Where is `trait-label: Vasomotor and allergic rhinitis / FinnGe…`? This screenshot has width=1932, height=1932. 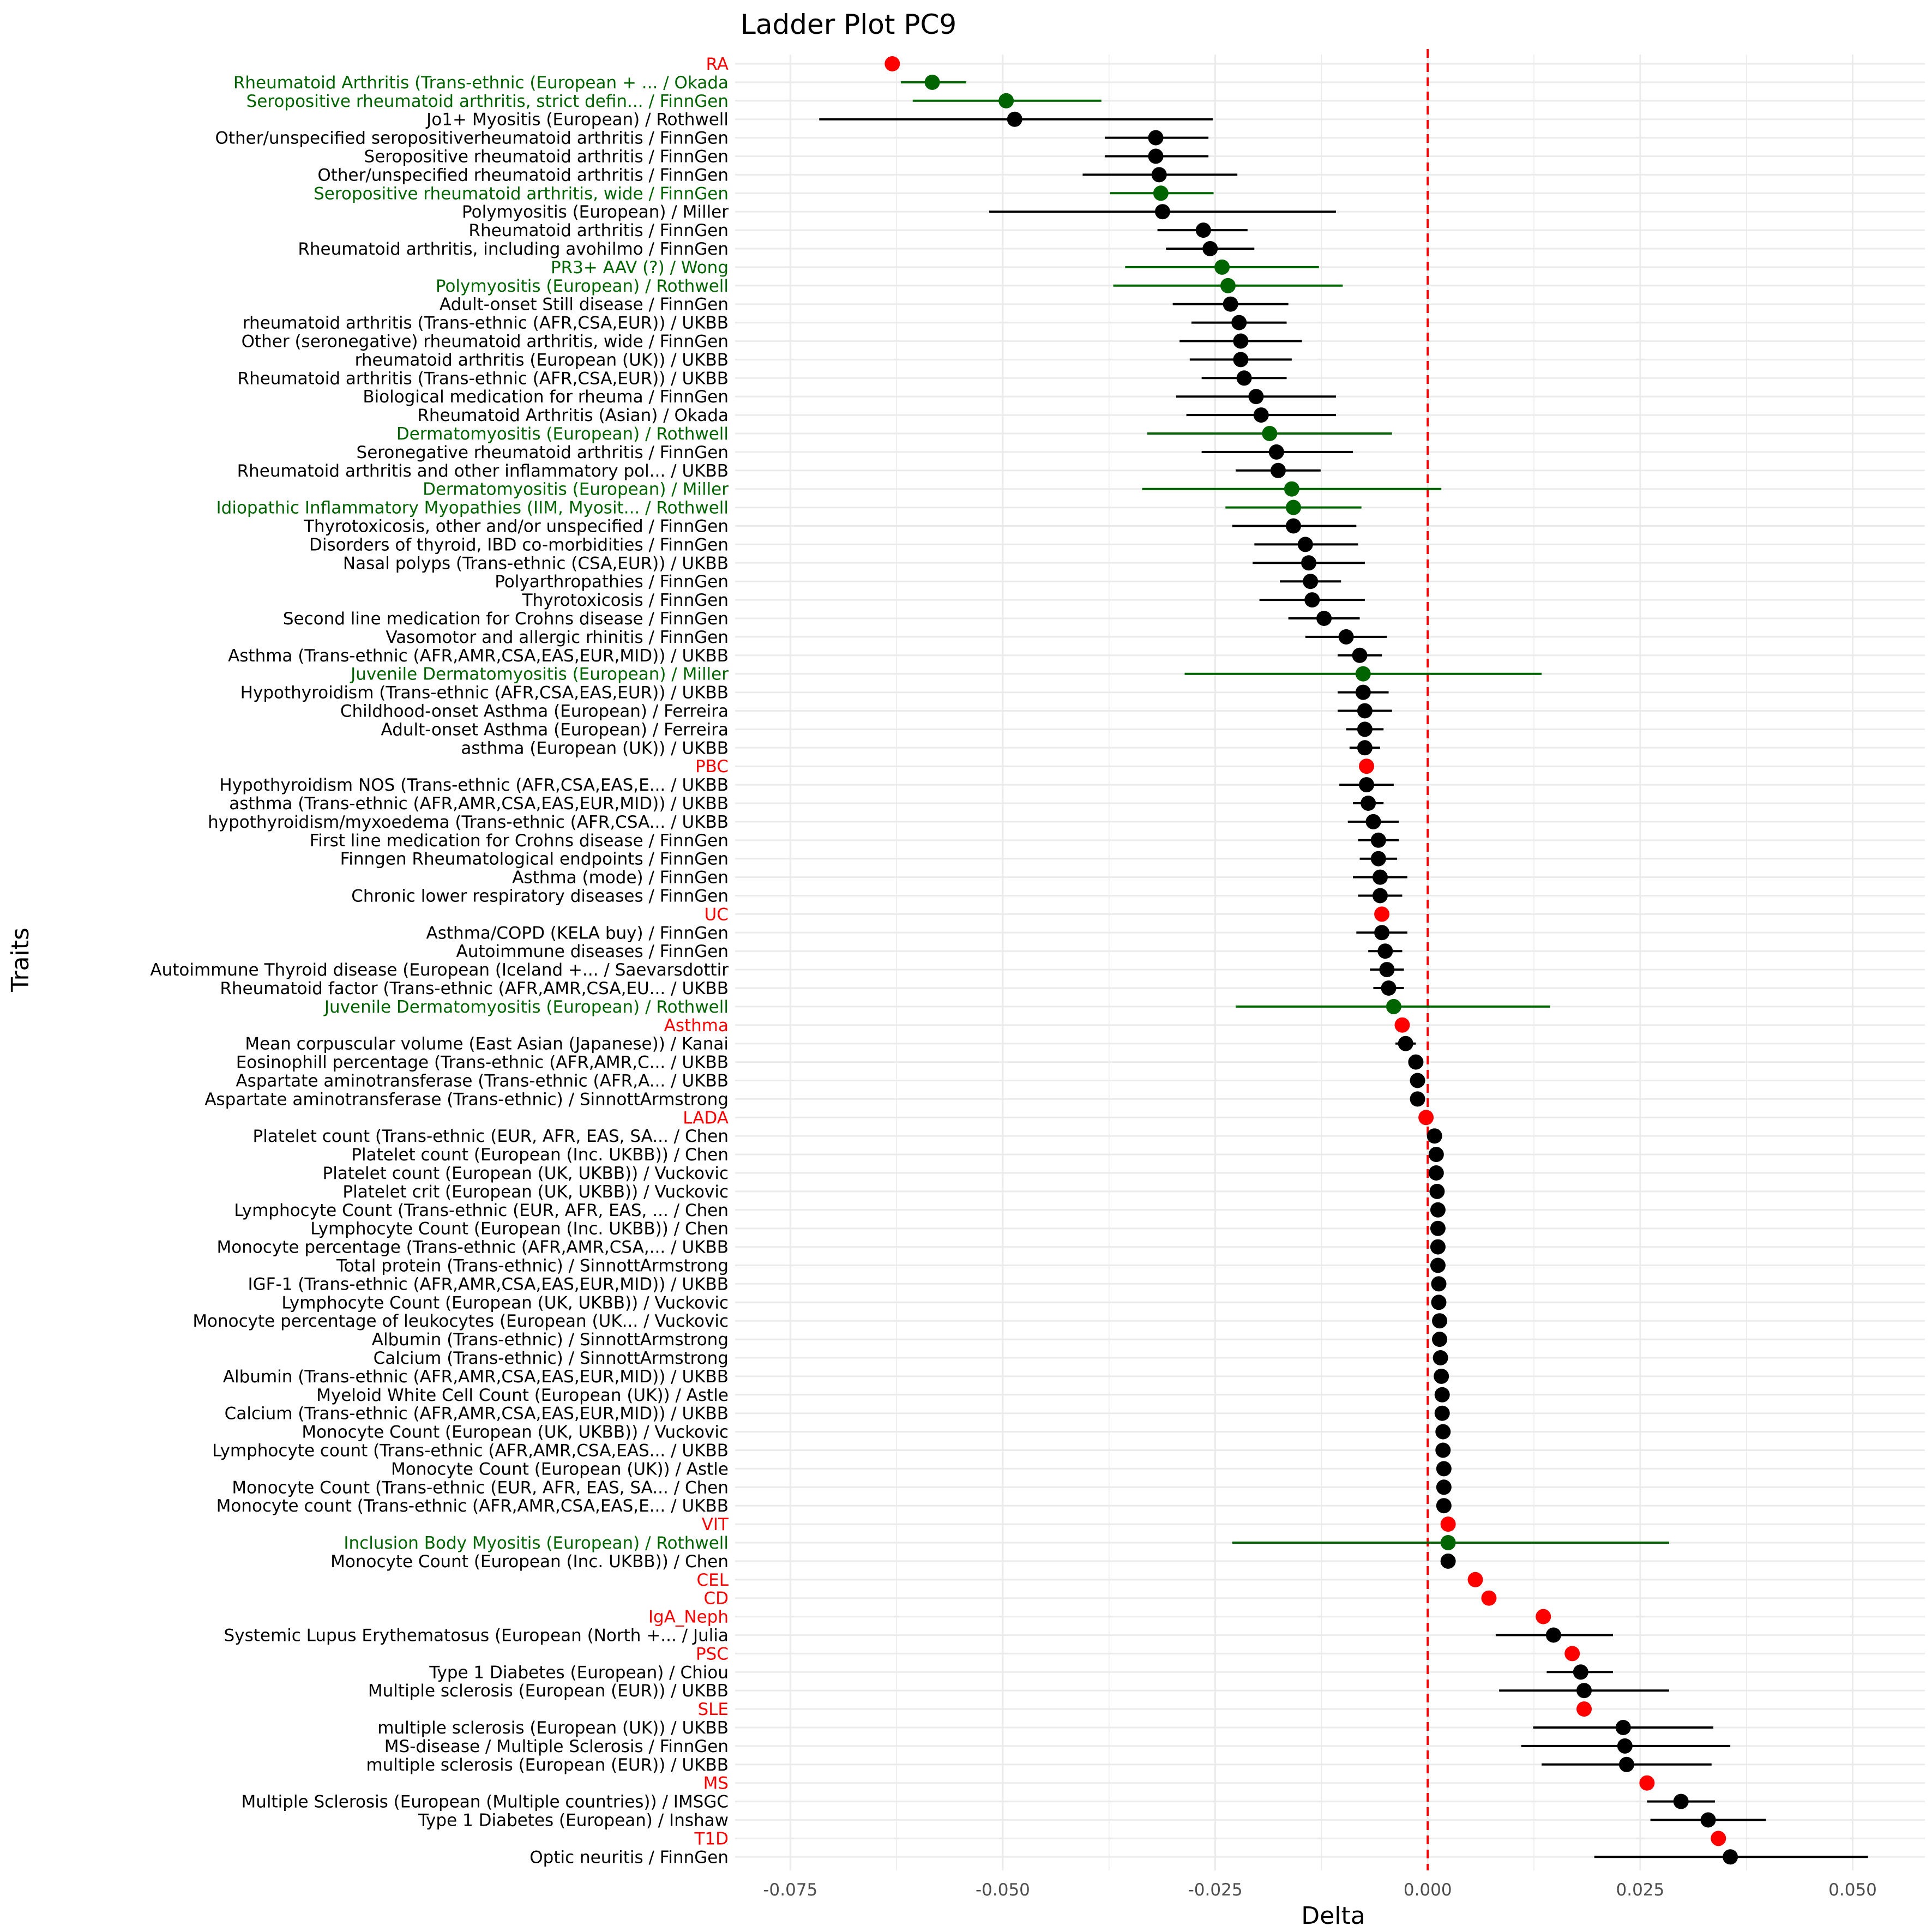 trait-label: Vasomotor and allergic rhinitis / FinnGe… is located at coordinates (557, 637).